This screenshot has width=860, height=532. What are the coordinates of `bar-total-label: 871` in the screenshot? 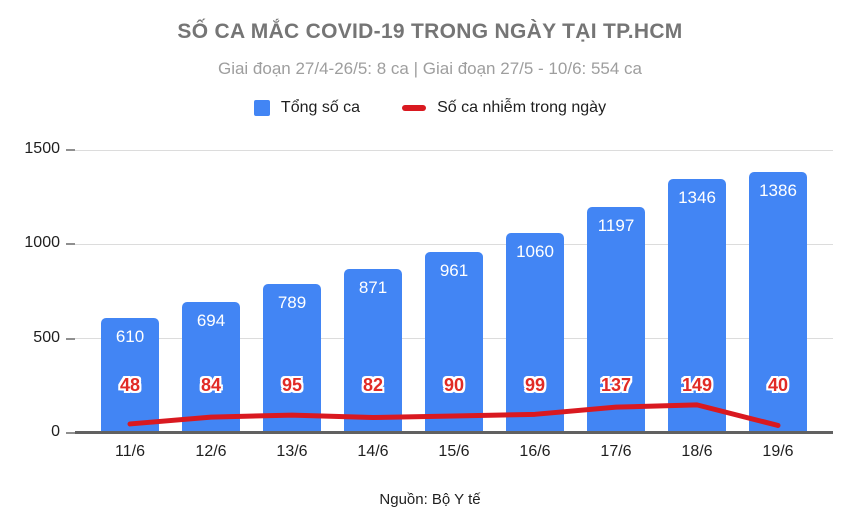 It's located at (373, 287).